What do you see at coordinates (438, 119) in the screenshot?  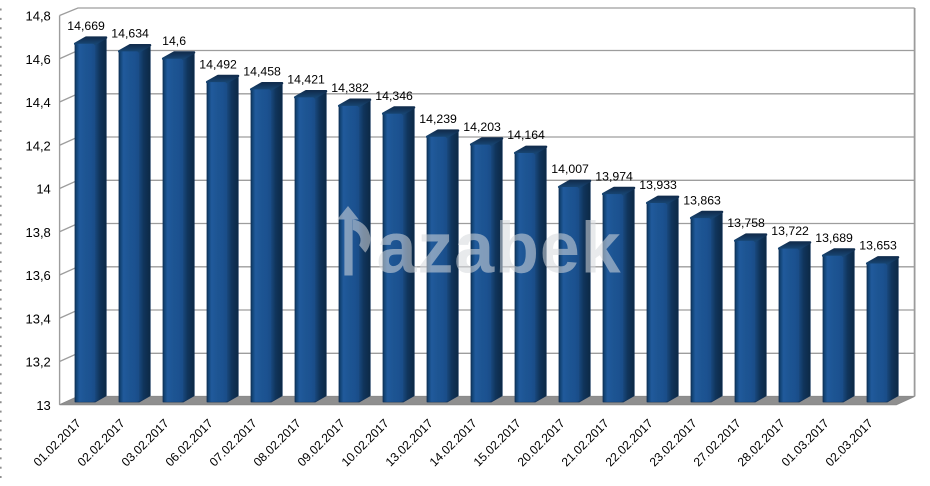 I see `svg-text: 14,239` at bounding box center [438, 119].